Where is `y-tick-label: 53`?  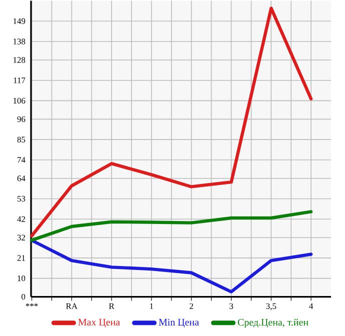
y-tick-label: 53 is located at coordinates (22, 199).